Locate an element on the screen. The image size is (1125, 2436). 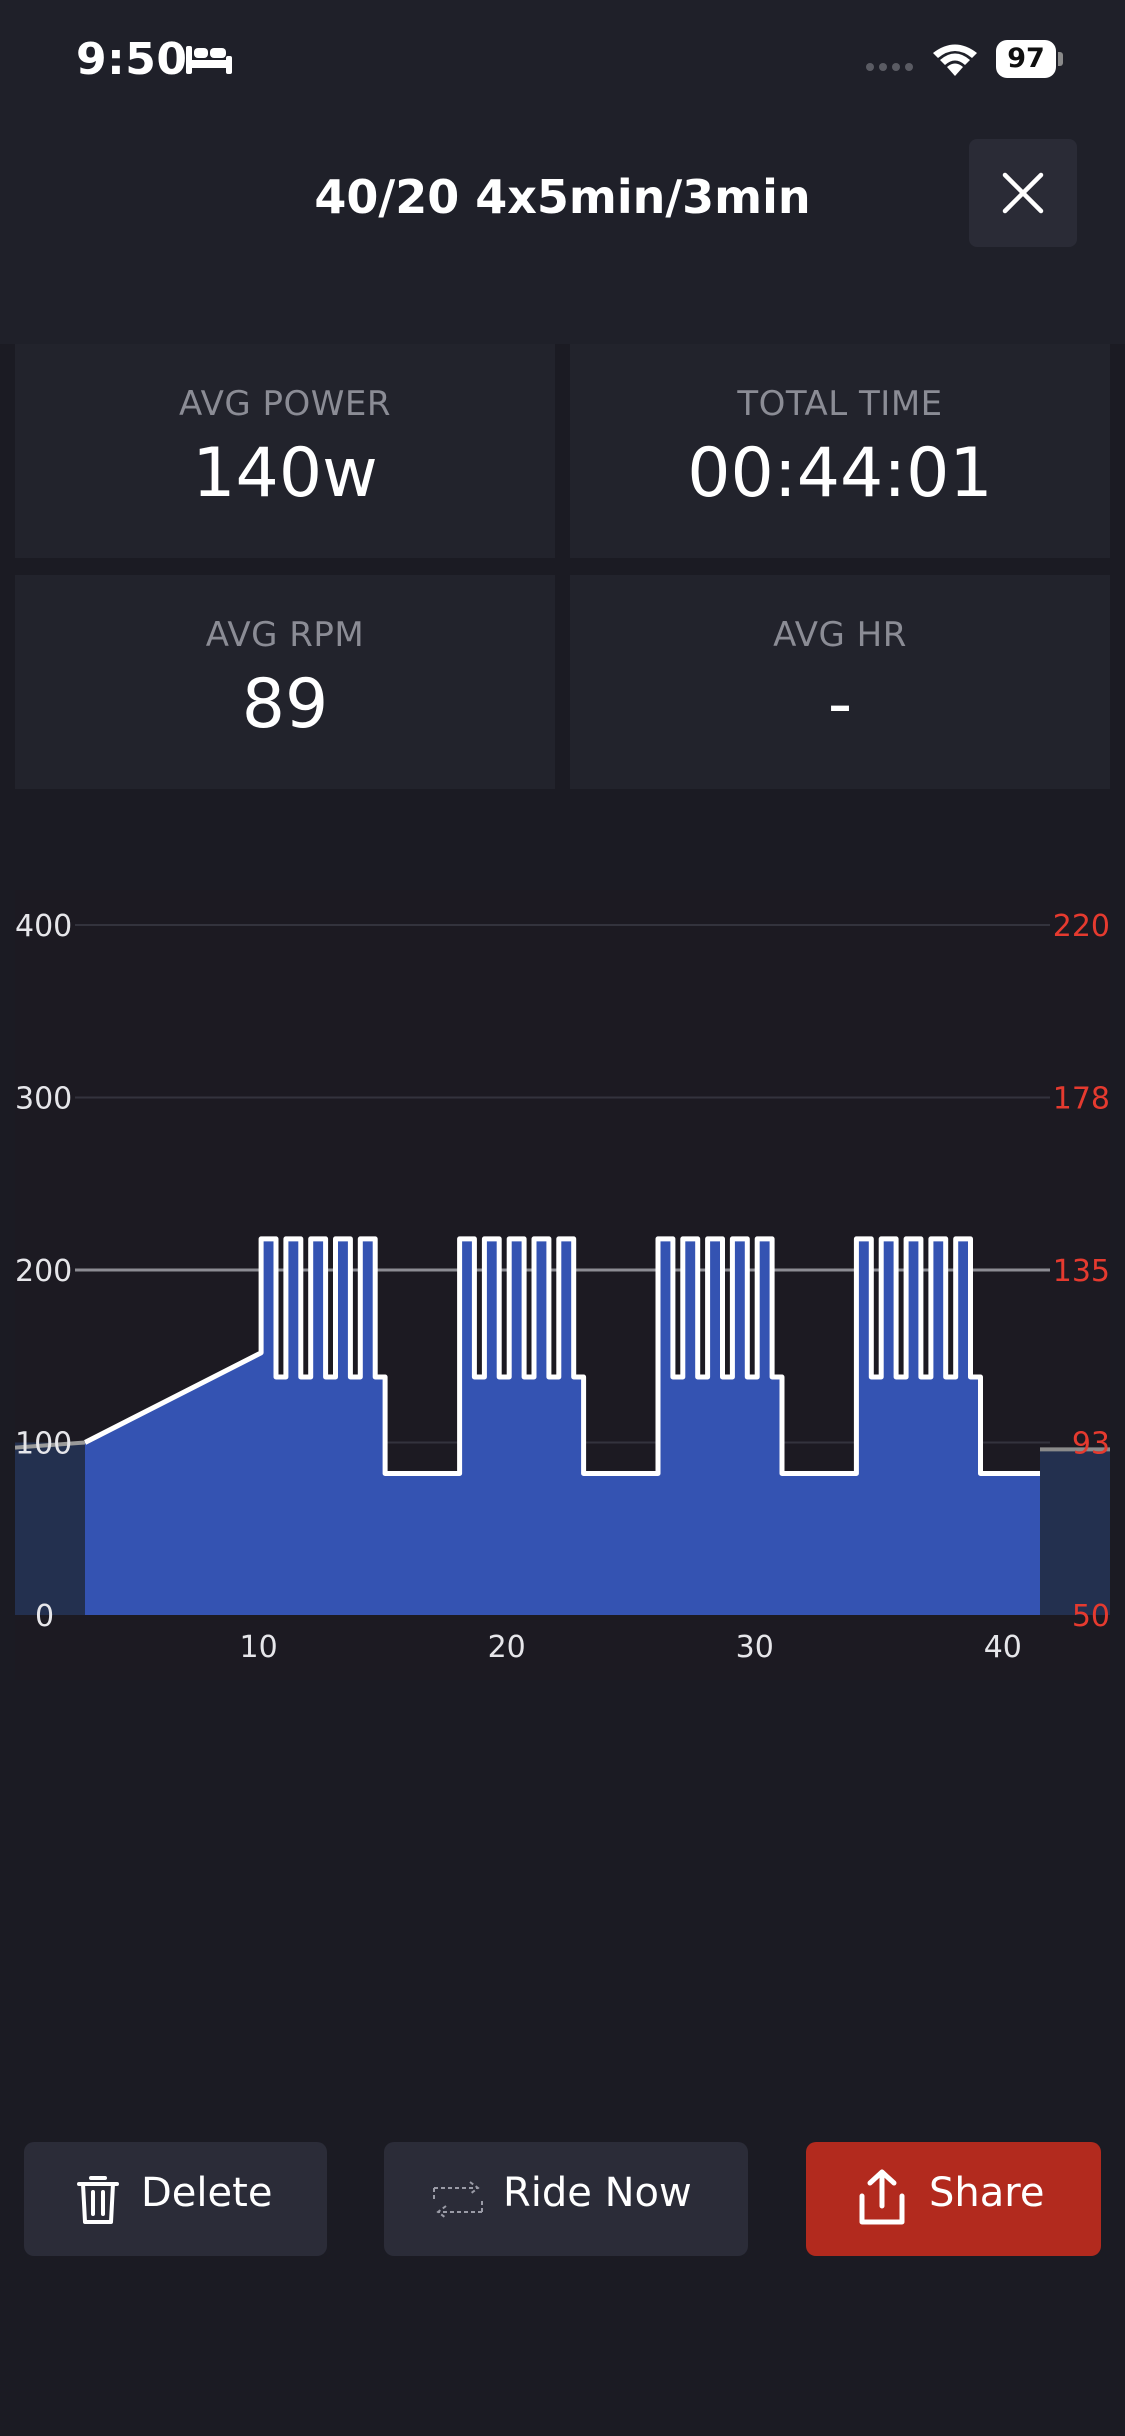
stat-card-avg-rpm: AVG RPM 89 is located at coordinates (285, 682).